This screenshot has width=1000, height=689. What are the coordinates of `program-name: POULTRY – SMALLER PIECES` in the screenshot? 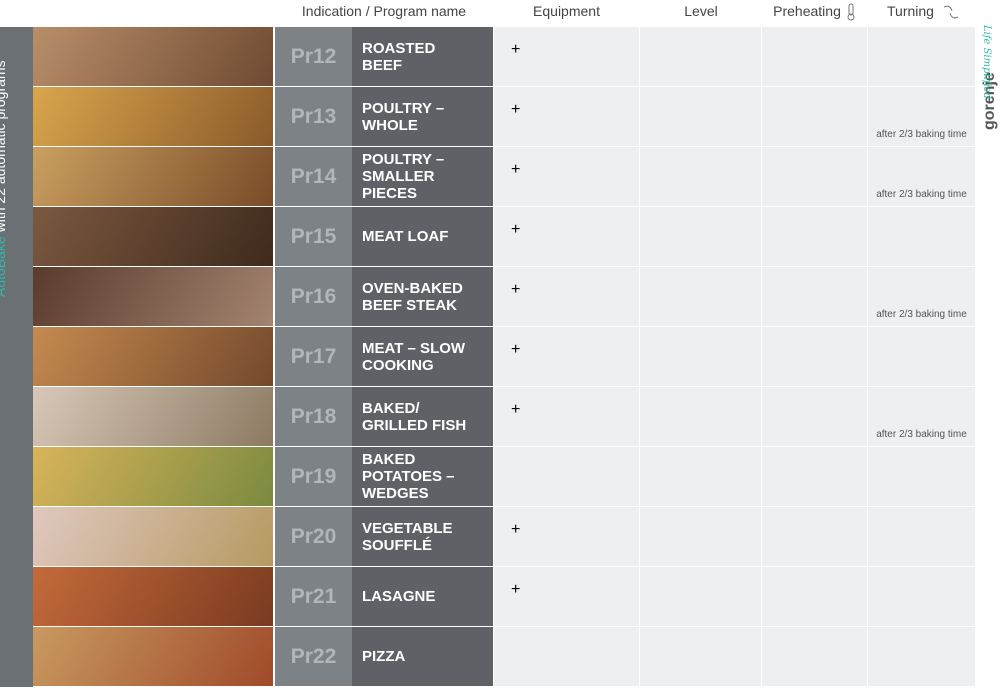 It's located at (422, 176).